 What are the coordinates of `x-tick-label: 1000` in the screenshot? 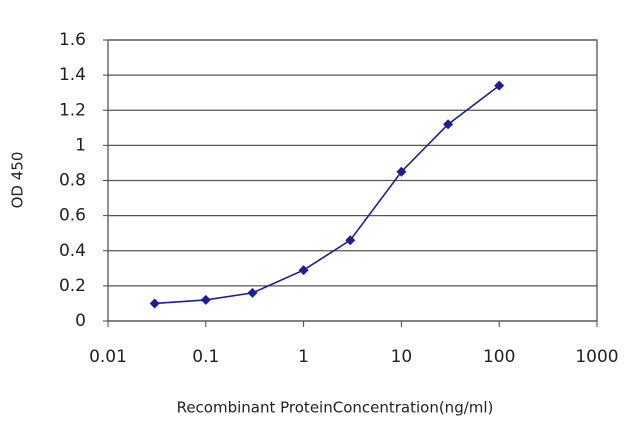 It's located at (596, 357).